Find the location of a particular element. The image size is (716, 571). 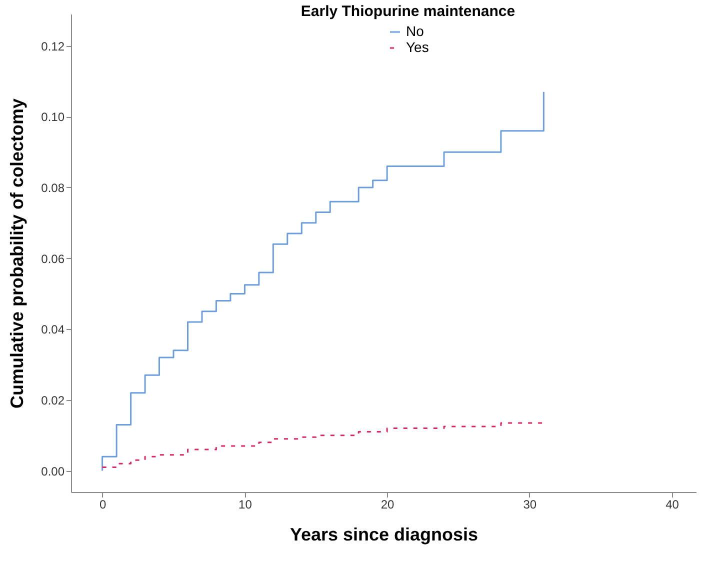

x-tick-label: 20 is located at coordinates (387, 505).